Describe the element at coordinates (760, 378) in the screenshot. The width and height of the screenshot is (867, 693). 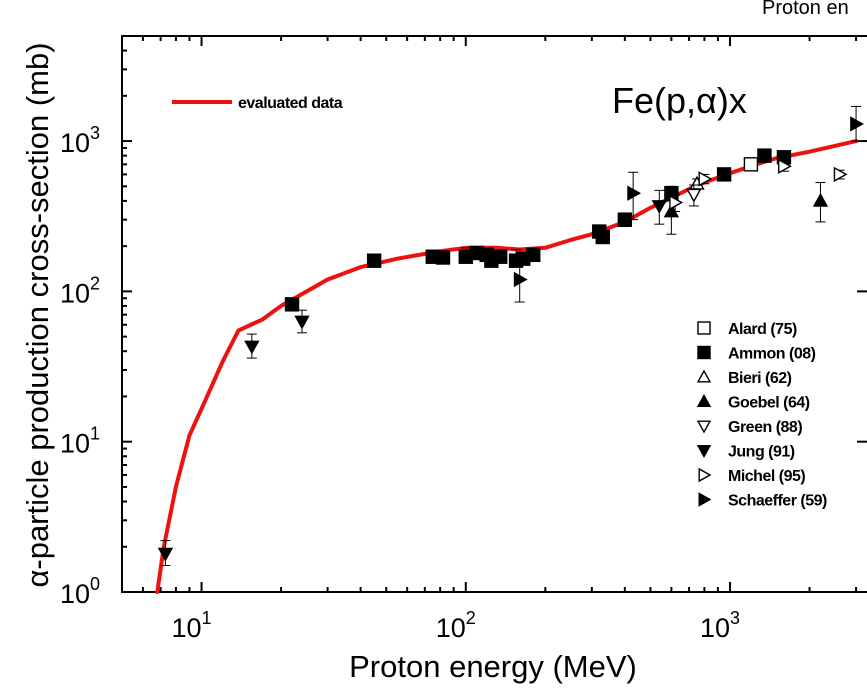
I see `legend-entry-label: Bieri (62)` at that location.